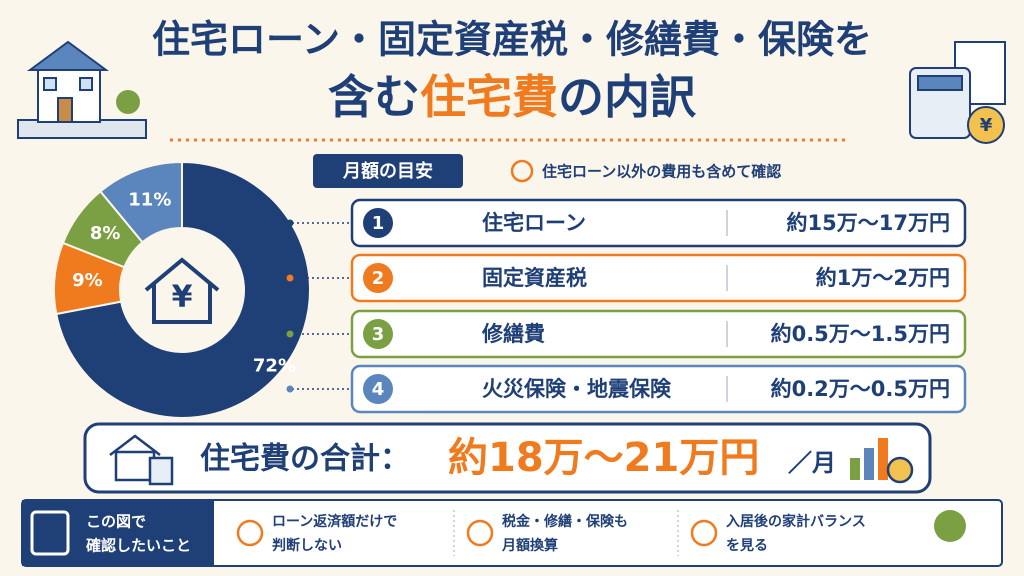 The height and width of the screenshot is (576, 1024). Describe the element at coordinates (577, 389) in the screenshot. I see `row-name: 火災保険・地震保険` at that location.